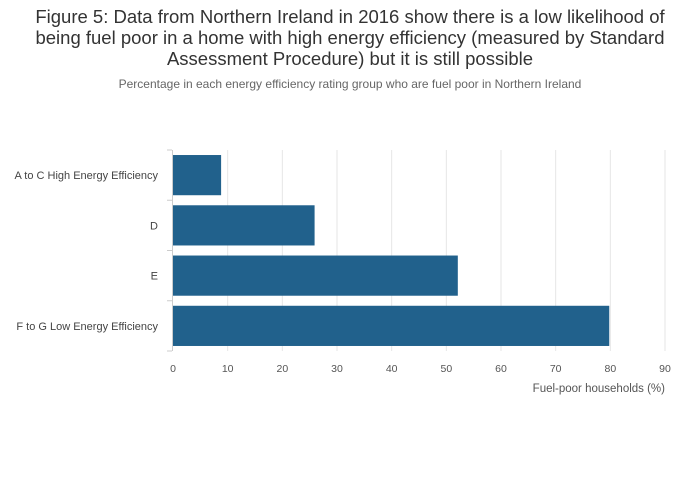 This screenshot has width=700, height=502. What do you see at coordinates (501, 369) in the screenshot?
I see `x-tick-label: 60` at bounding box center [501, 369].